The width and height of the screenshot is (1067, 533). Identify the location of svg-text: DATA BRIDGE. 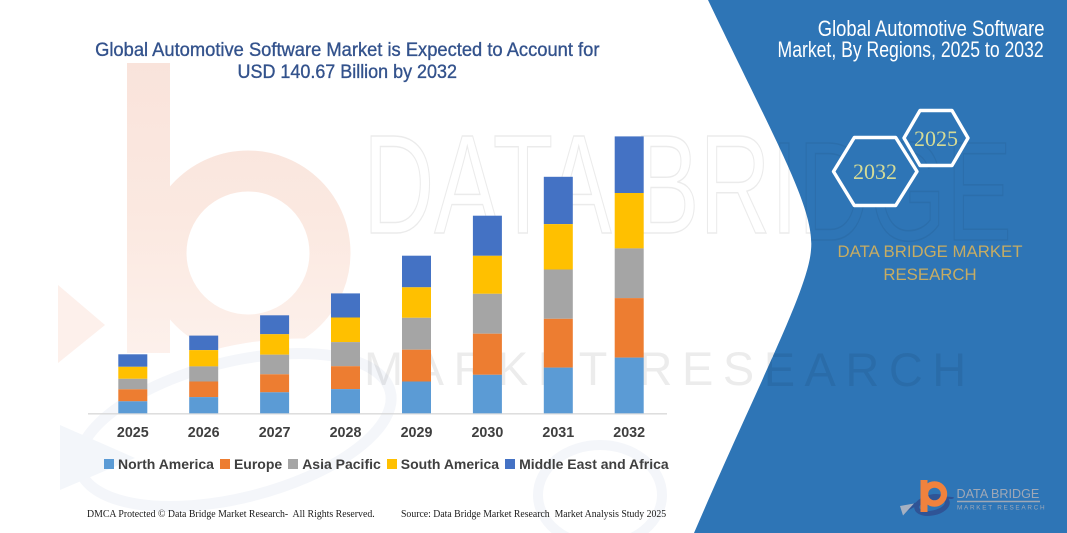
(998, 494).